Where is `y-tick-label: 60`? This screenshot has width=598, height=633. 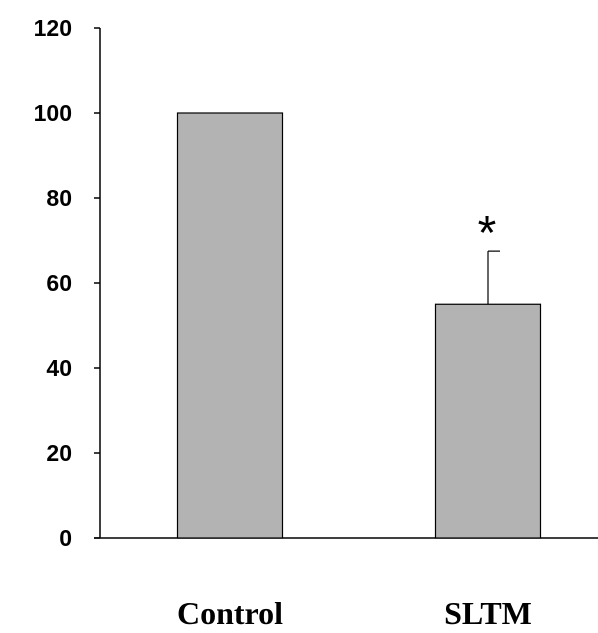
y-tick-label: 60 is located at coordinates (59, 283).